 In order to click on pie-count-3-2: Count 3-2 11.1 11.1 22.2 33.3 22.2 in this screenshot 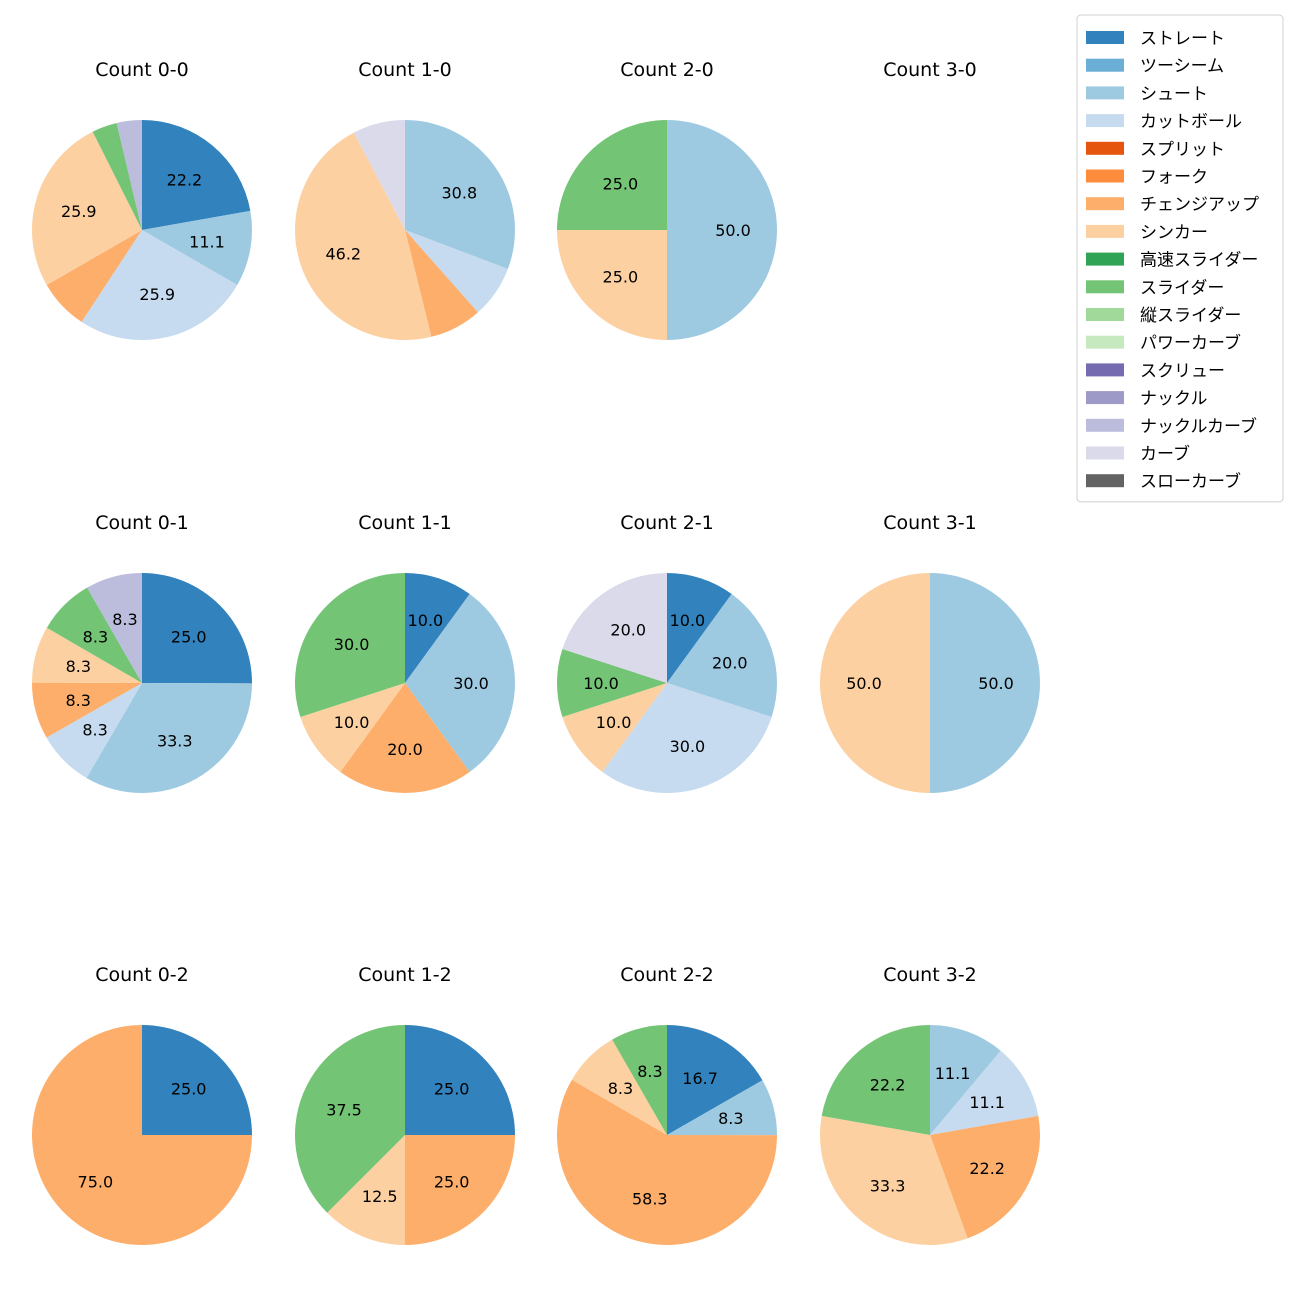, I will do `click(929, 1104)`.